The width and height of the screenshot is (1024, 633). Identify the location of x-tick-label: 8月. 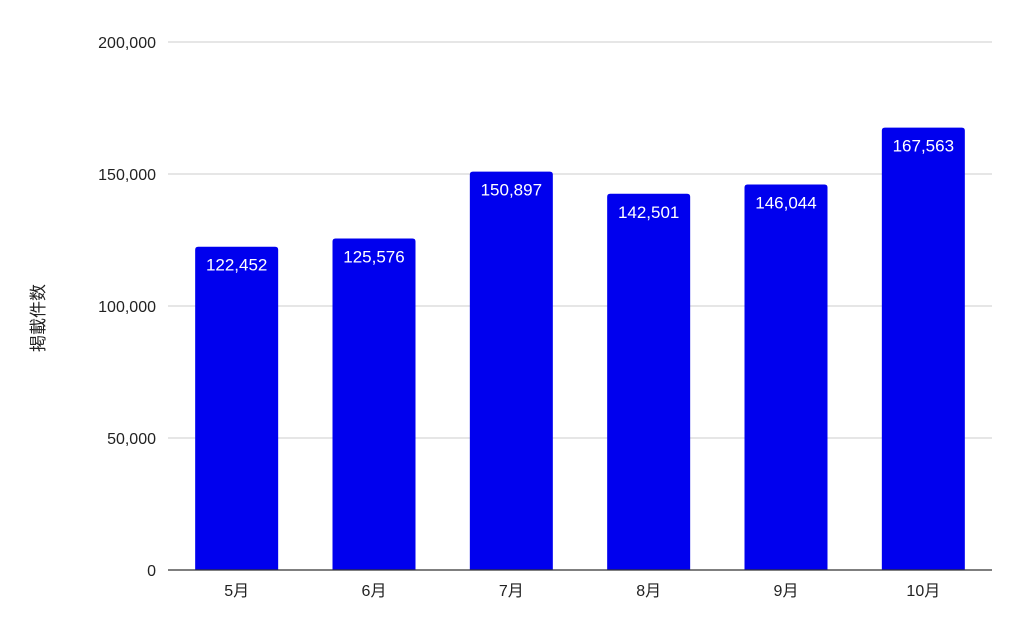
(648, 591).